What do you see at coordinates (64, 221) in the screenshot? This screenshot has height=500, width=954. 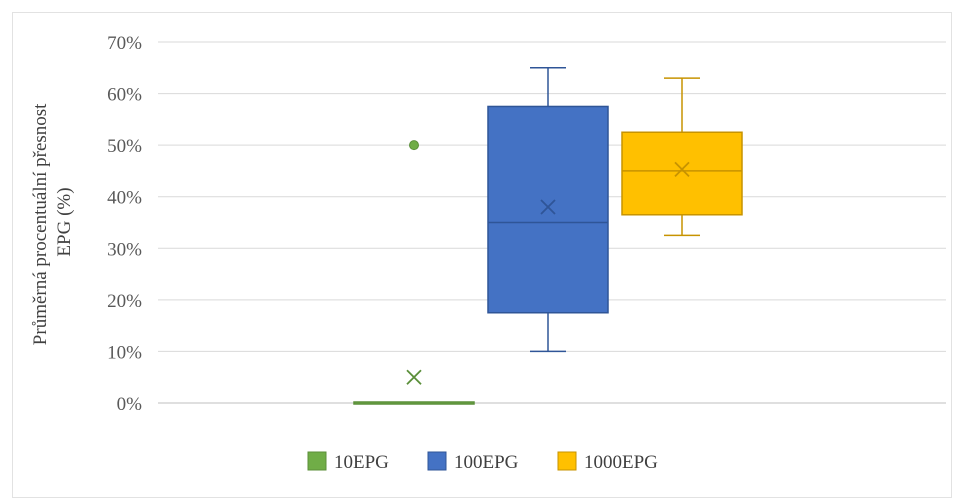 I see `y-axis-label-line-2: EPG (%)` at bounding box center [64, 221].